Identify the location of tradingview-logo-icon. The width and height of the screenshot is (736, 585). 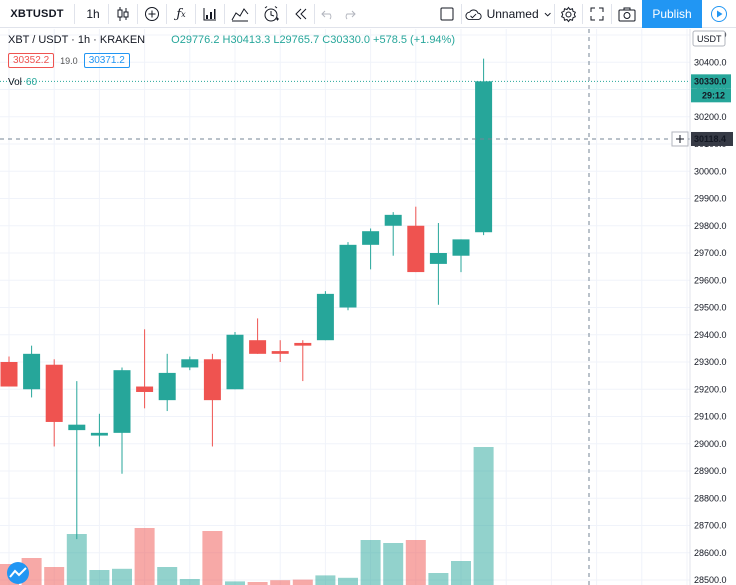
(18, 573).